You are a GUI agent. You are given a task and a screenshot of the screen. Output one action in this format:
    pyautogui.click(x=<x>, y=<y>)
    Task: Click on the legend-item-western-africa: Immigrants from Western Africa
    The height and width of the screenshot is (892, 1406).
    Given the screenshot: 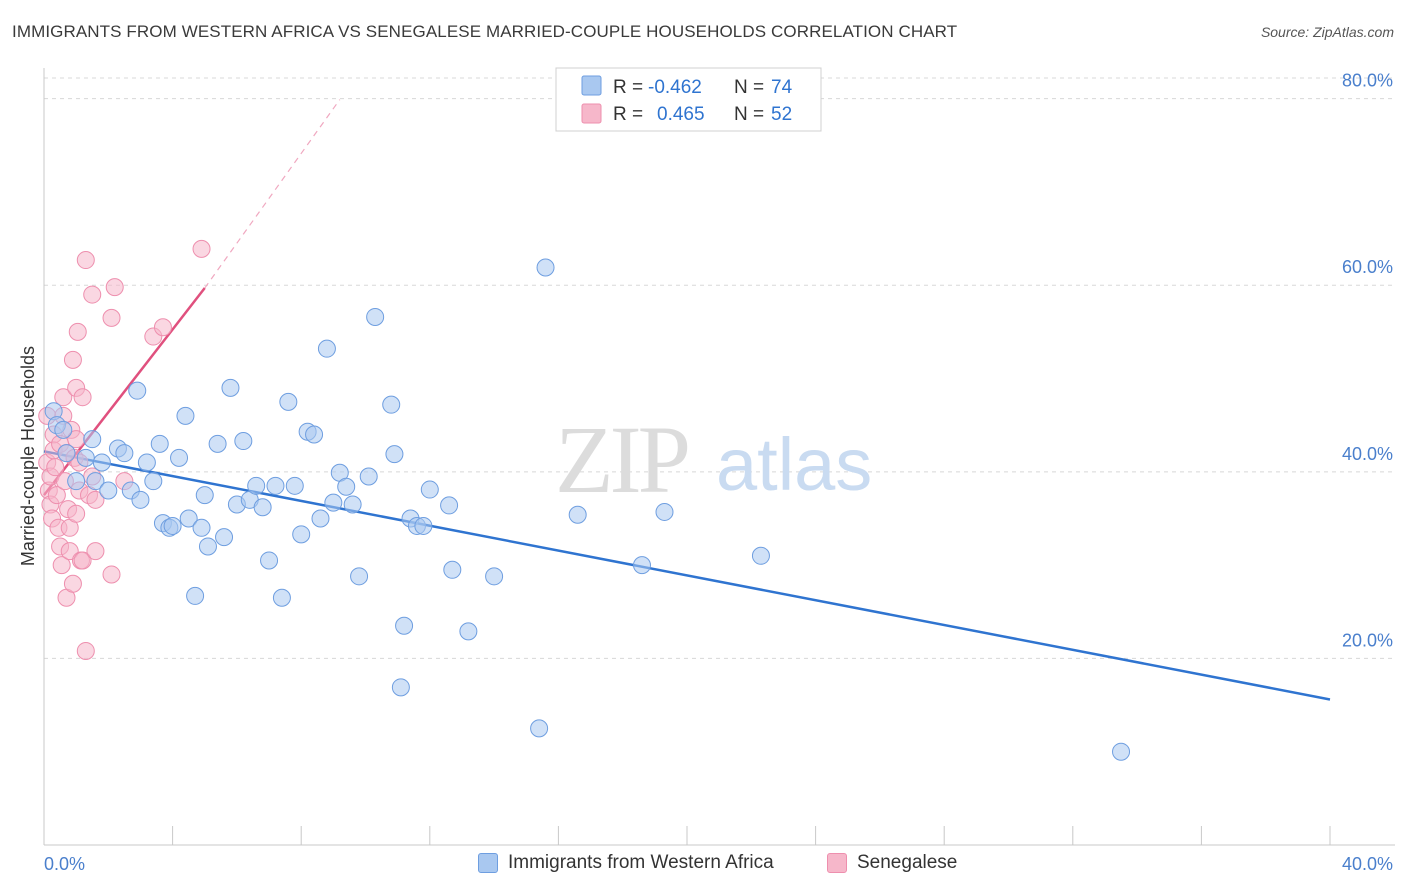 What is the action you would take?
    pyautogui.click(x=626, y=863)
    